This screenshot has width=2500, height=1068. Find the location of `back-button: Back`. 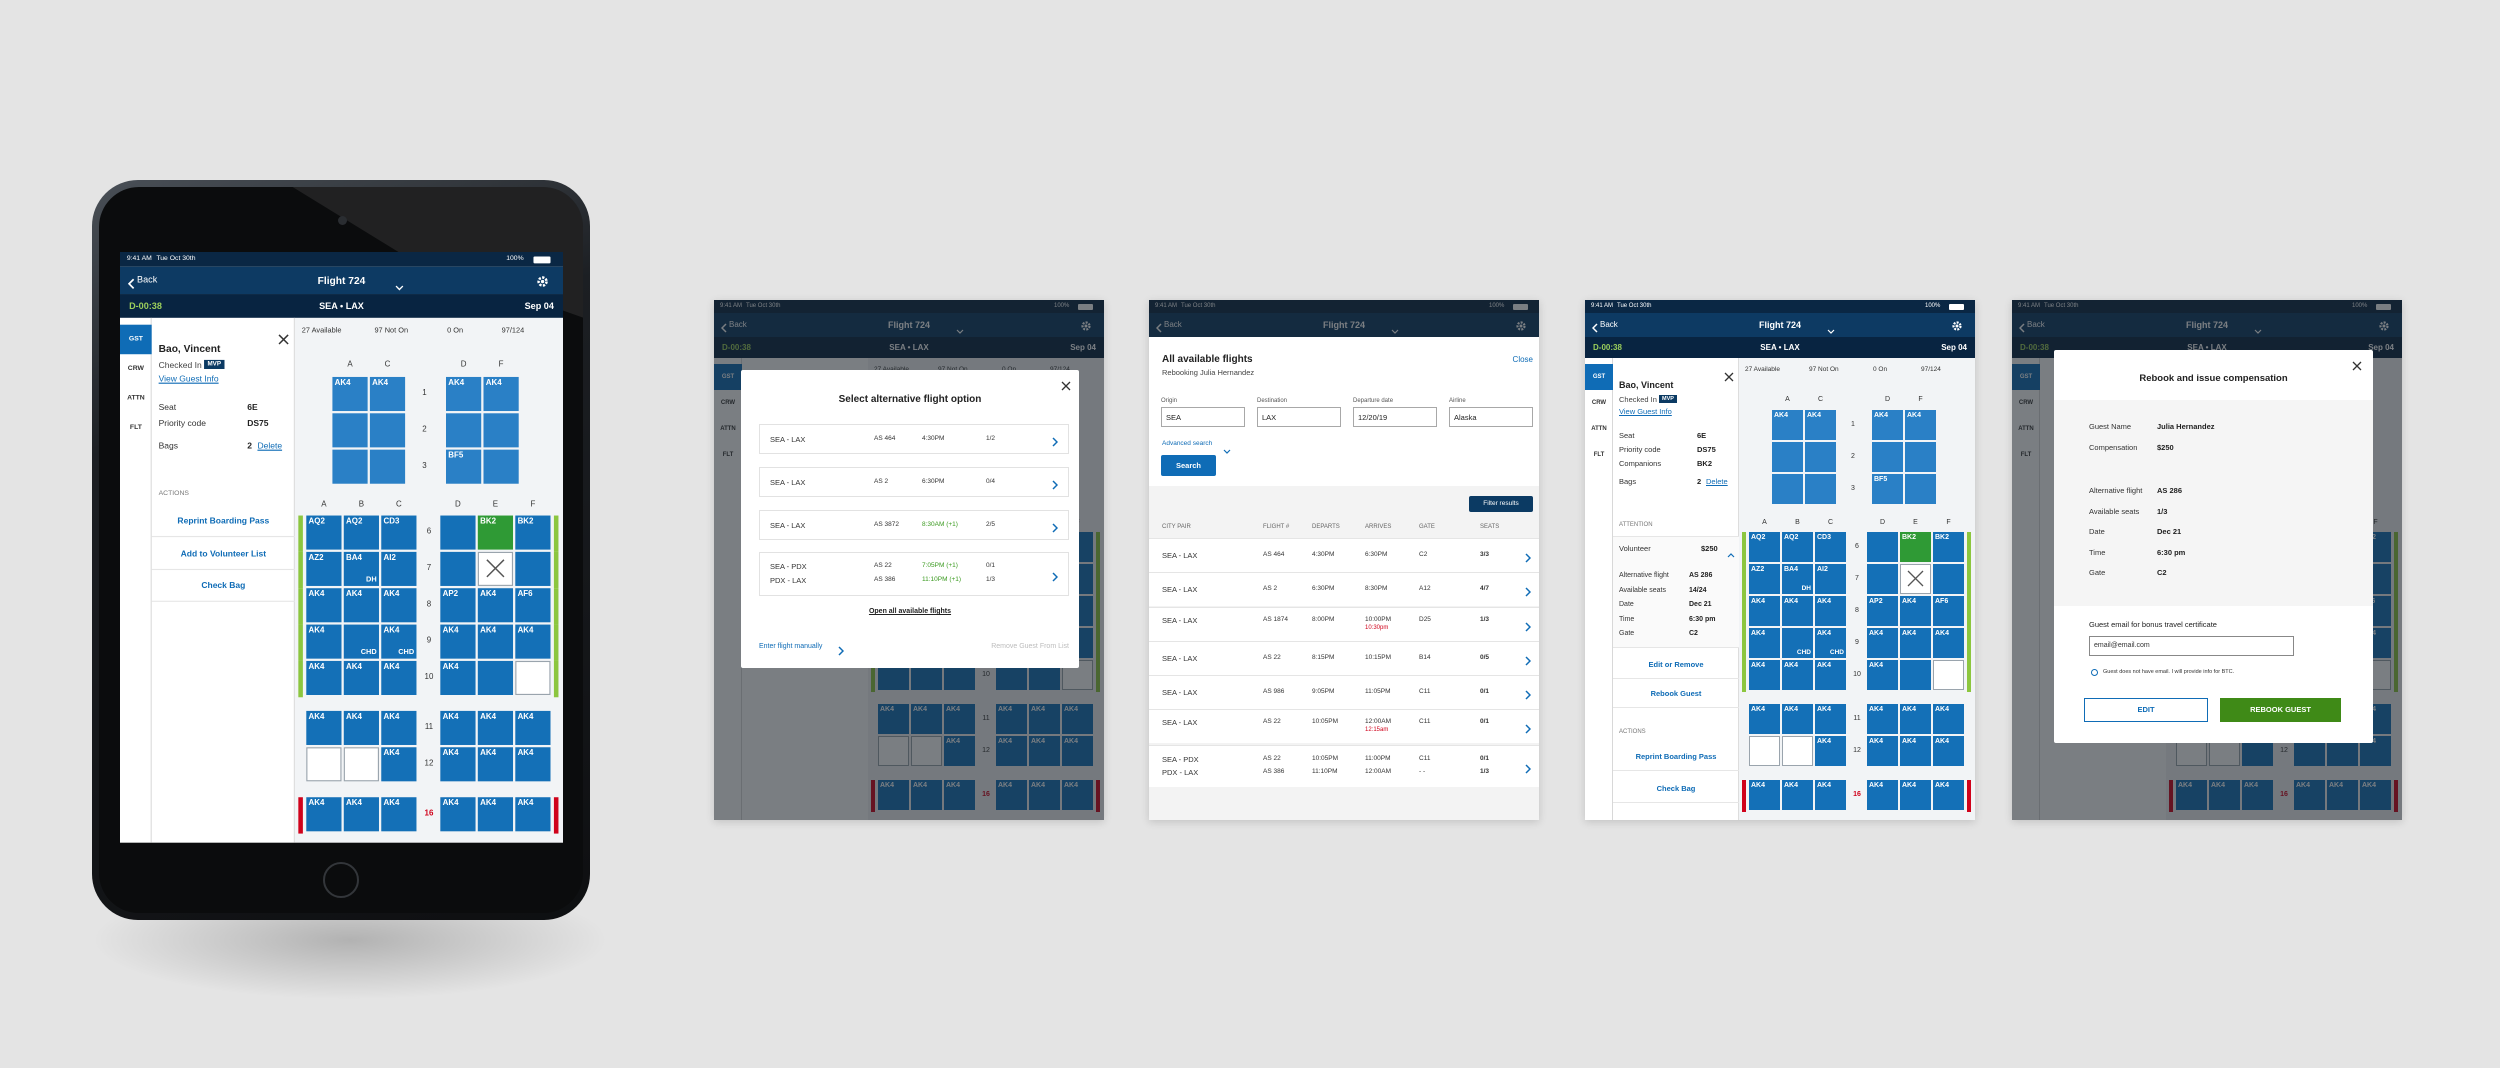

back-button: Back is located at coordinates (1609, 324).